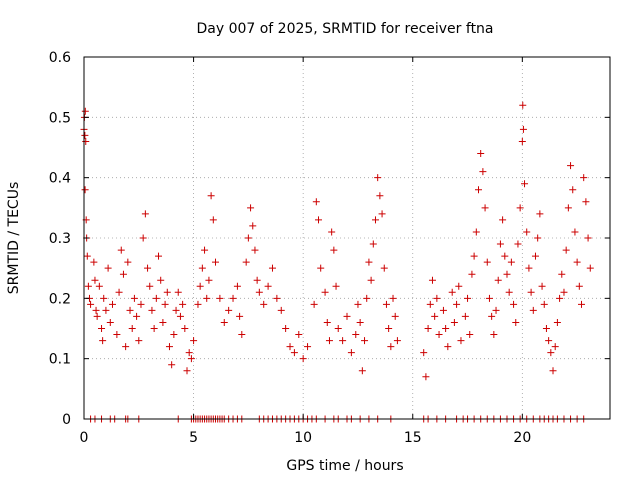 The width and height of the screenshot is (640, 484). I want to click on y-tick-label: 0.6, so click(60, 58).